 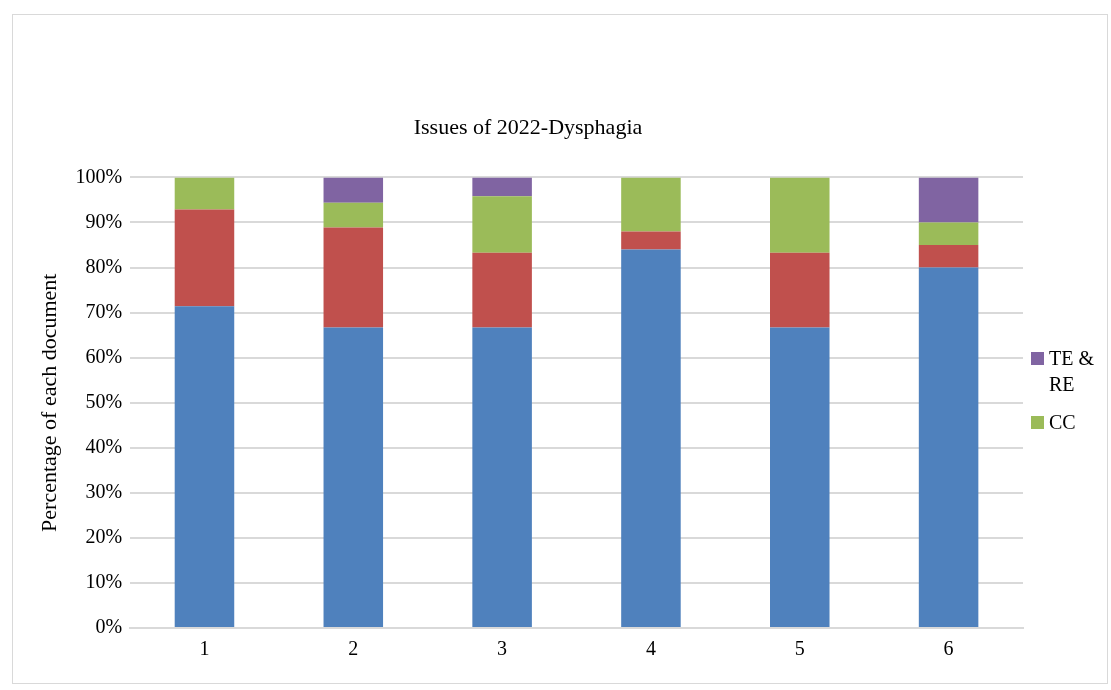 What do you see at coordinates (799, 648) in the screenshot?
I see `x-tick-label: 5` at bounding box center [799, 648].